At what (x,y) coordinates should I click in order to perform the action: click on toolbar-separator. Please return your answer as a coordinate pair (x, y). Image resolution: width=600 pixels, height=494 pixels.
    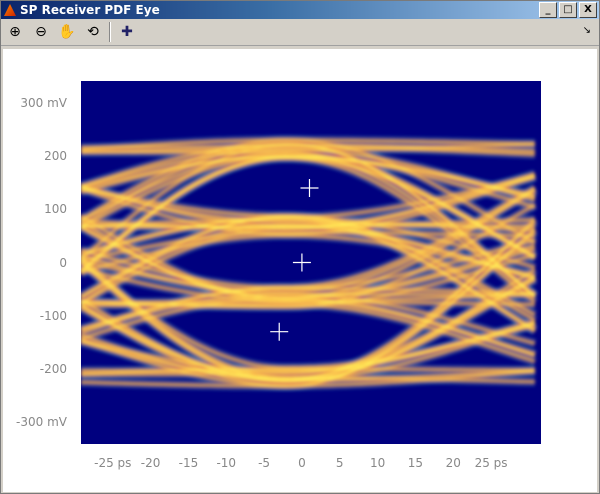
    Looking at the image, I should click on (110, 32).